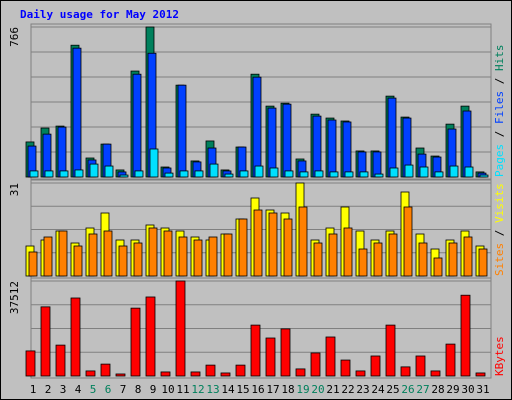 This screenshot has width=512, height=400. Describe the element at coordinates (499, 111) in the screenshot. I see `legend: Pages / Files / Hits` at that location.